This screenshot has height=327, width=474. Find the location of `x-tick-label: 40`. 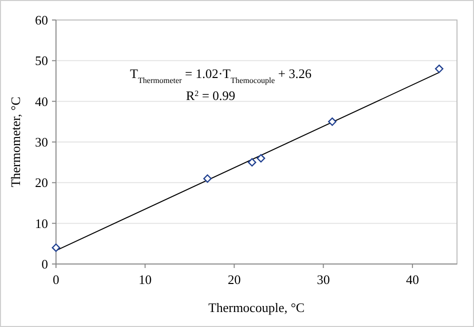

x-tick-label: 40 is located at coordinates (412, 279).